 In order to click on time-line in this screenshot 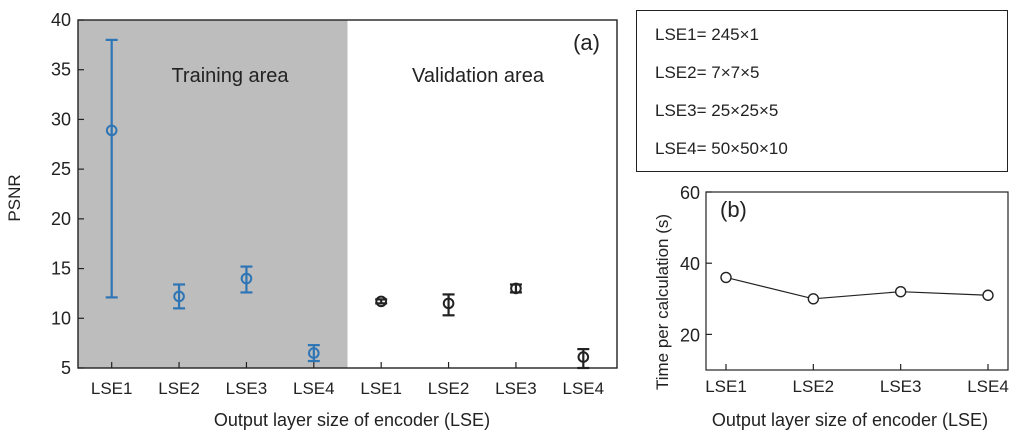, I will do `click(857, 288)`.